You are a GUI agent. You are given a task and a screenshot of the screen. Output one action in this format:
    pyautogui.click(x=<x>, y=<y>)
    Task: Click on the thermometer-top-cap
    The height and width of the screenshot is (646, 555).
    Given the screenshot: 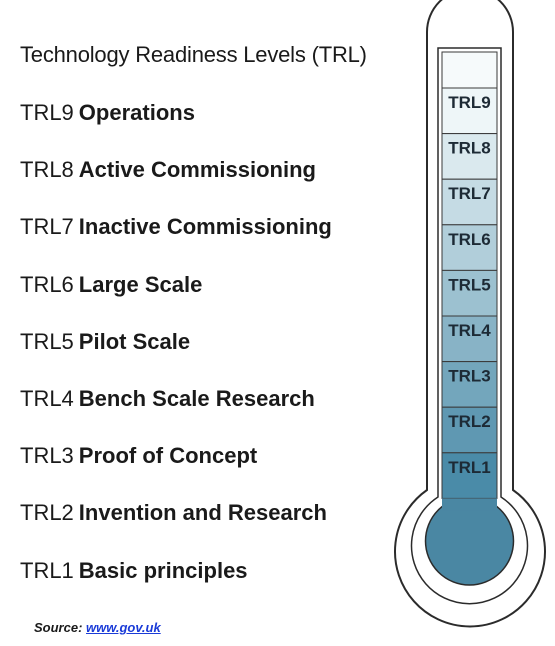 What is the action you would take?
    pyautogui.click(x=469, y=70)
    